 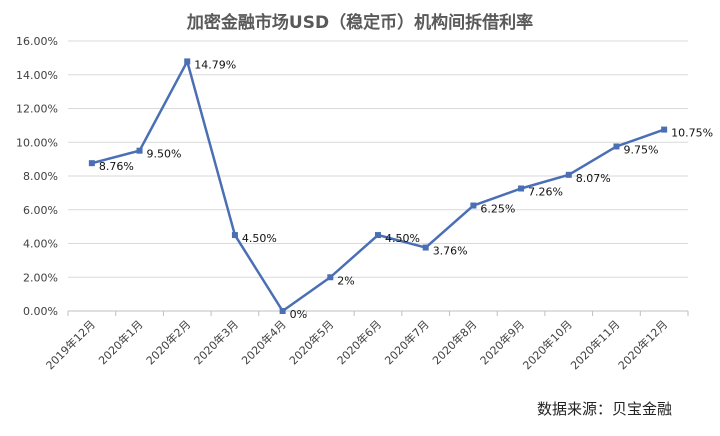 What do you see at coordinates (116, 166) in the screenshot?
I see `data-label: 8.76%` at bounding box center [116, 166].